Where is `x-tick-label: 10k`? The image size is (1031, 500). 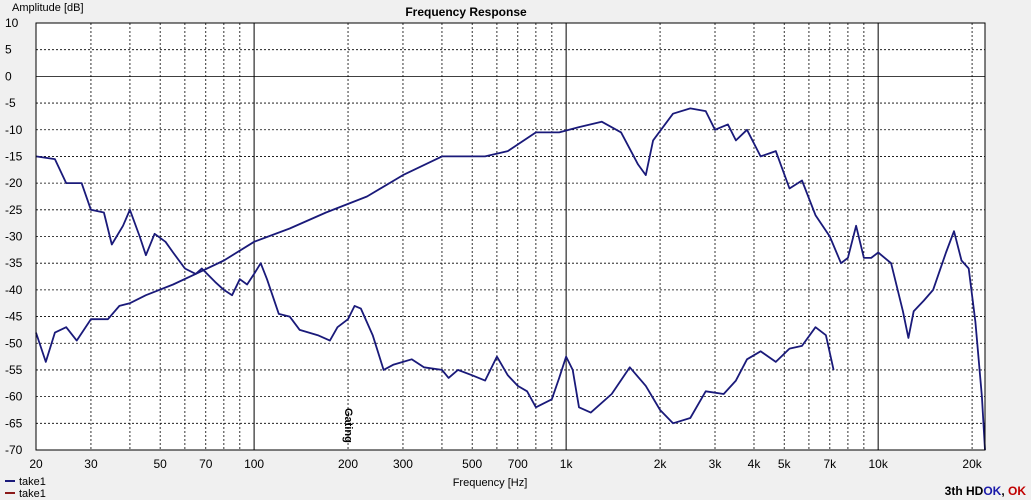 x-tick-label: 10k is located at coordinates (878, 464).